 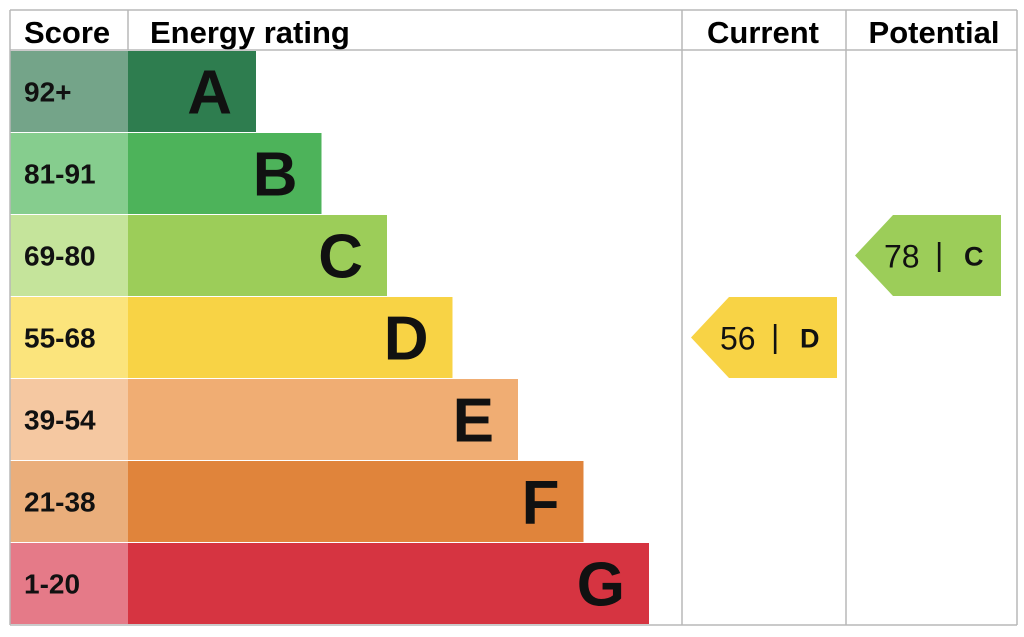 What do you see at coordinates (541, 503) in the screenshot?
I see `band-letter-f: F` at bounding box center [541, 503].